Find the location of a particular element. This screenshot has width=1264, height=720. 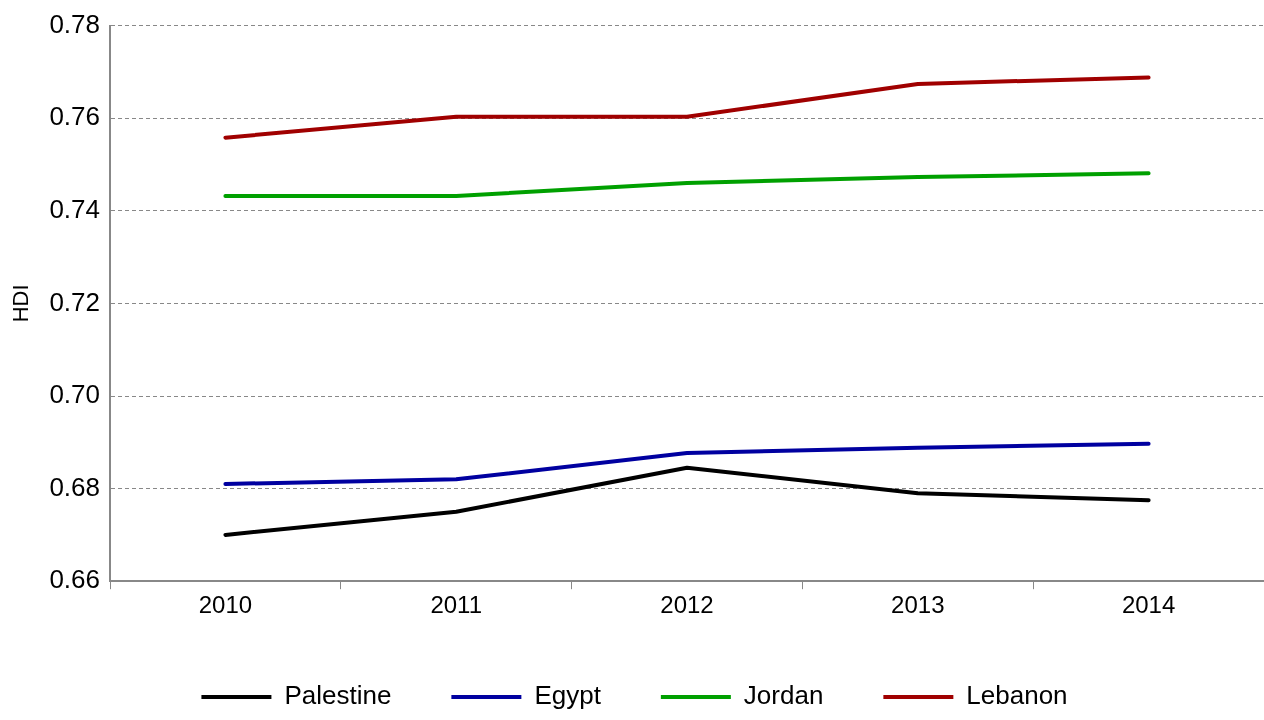

y-tick-label: 0.70 is located at coordinates (74, 394).